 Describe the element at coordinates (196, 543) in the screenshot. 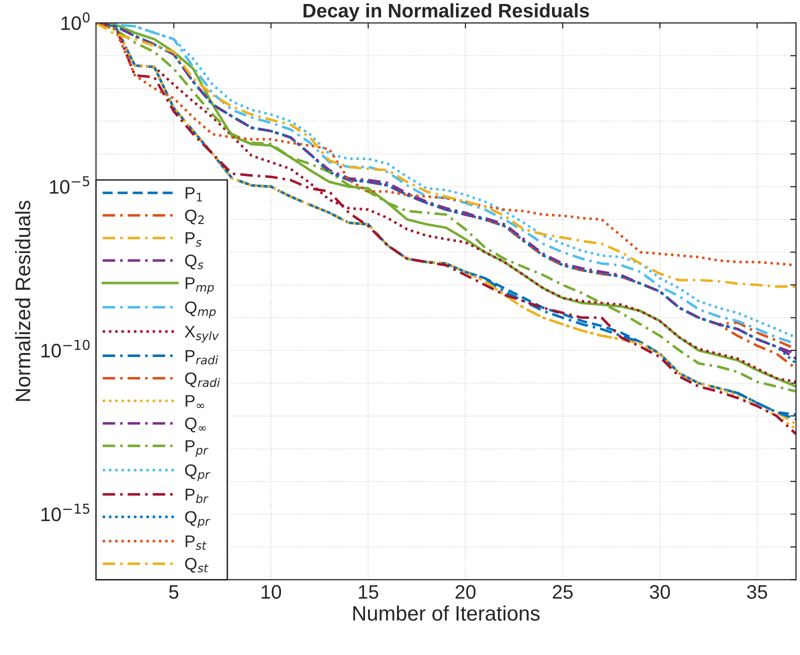

I see `legend-label: P$_{st}$` at that location.